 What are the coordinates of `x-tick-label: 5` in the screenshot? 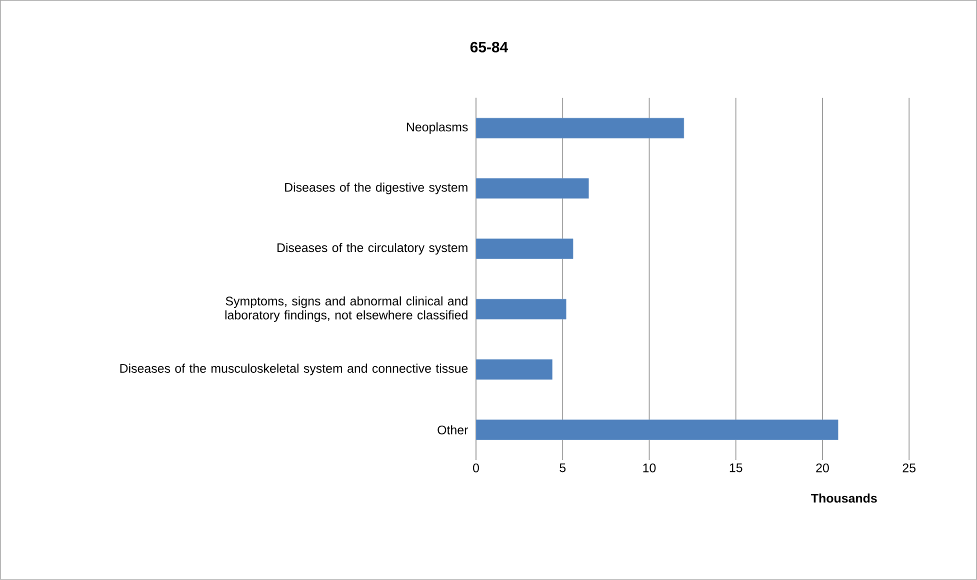 It's located at (563, 468).